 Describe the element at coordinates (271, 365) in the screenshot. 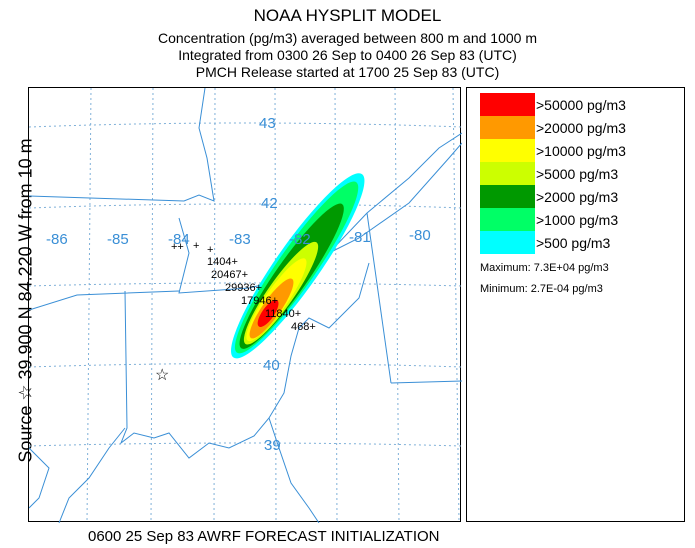

I see `lat-label: 40` at that location.